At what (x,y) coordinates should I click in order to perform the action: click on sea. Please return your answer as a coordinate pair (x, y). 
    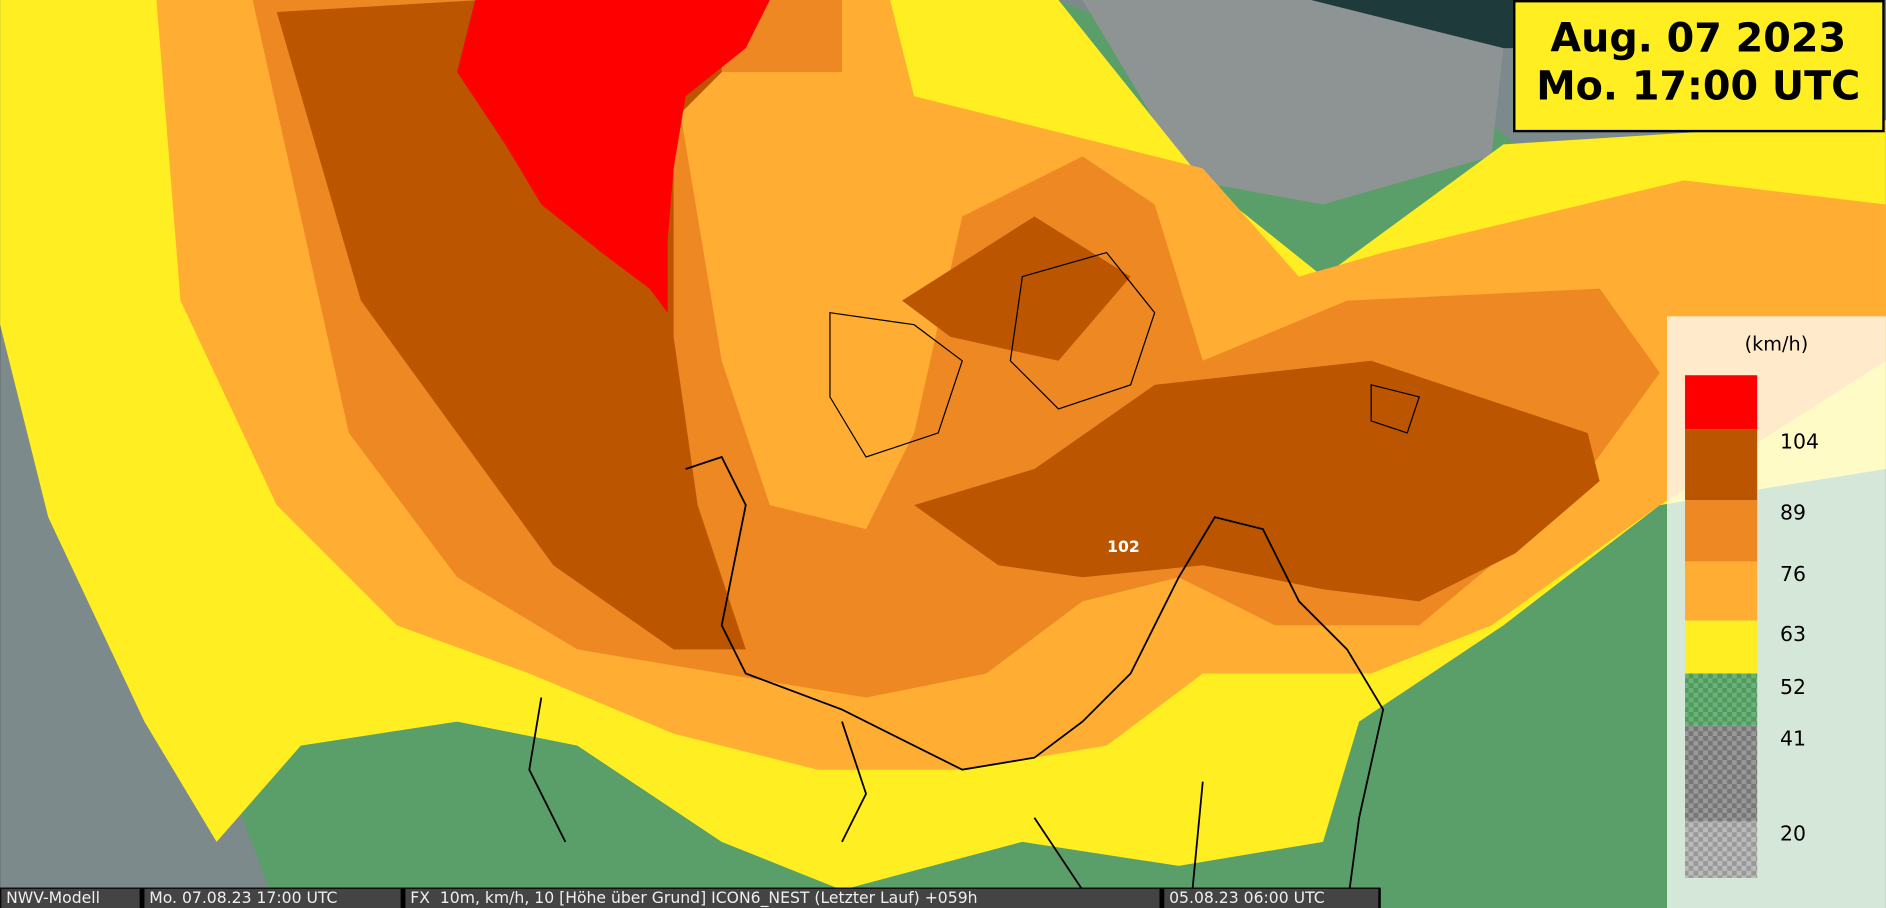
    Looking at the image, I should click on (1413, 24).